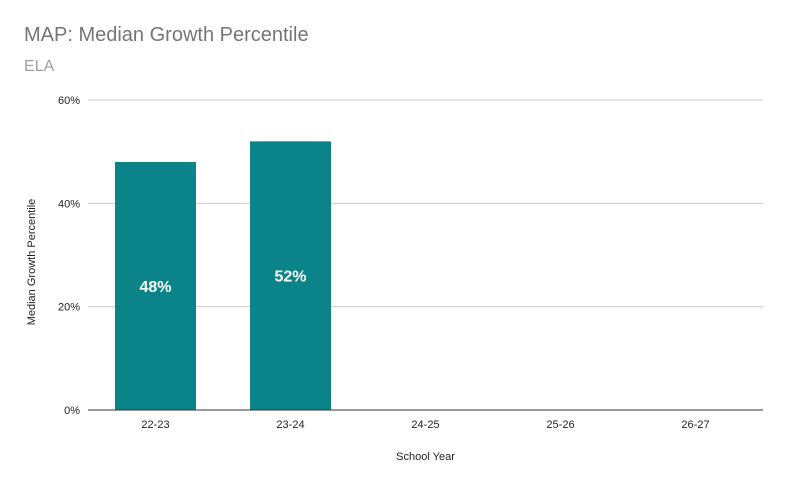  Describe the element at coordinates (39, 66) in the screenshot. I see `chart-subtitle: ELA` at that location.